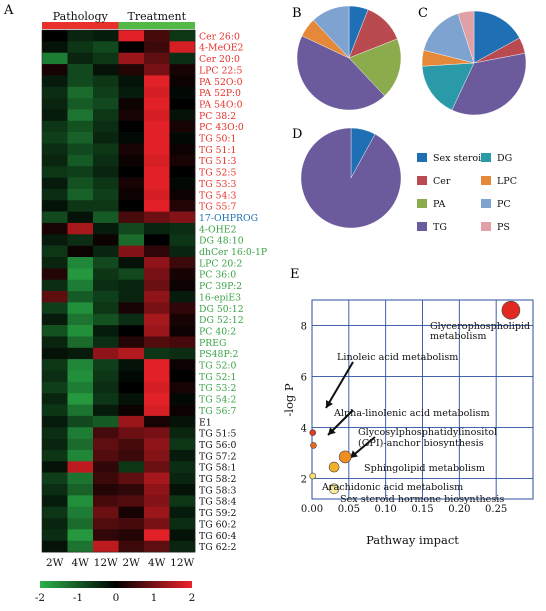 This screenshot has height=611, width=546. What do you see at coordinates (496, 37) in the screenshot?
I see `pie-slice-sex-steroid` at bounding box center [496, 37].